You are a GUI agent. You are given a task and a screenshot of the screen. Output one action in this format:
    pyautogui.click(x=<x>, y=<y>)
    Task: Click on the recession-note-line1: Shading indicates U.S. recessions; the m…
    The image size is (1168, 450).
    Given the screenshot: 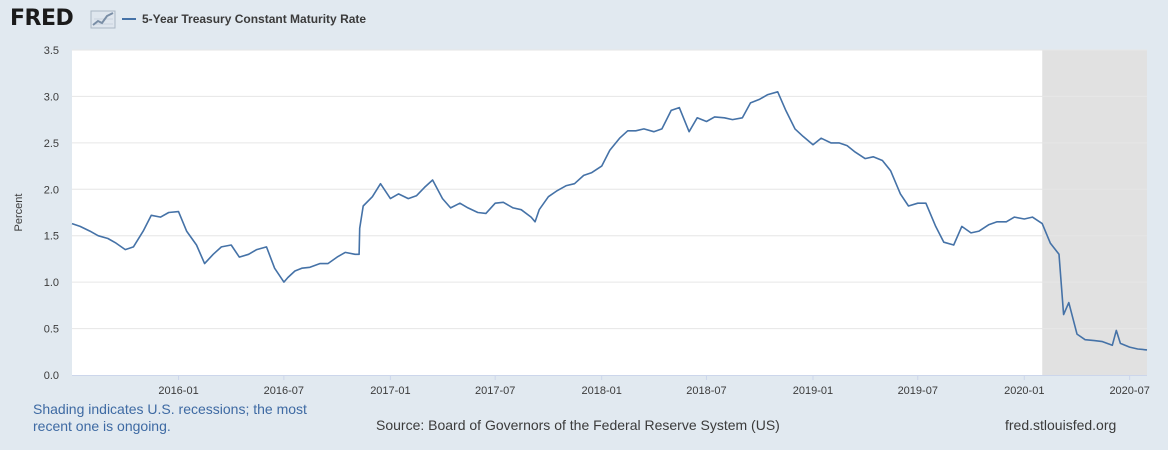 What is the action you would take?
    pyautogui.click(x=170, y=409)
    